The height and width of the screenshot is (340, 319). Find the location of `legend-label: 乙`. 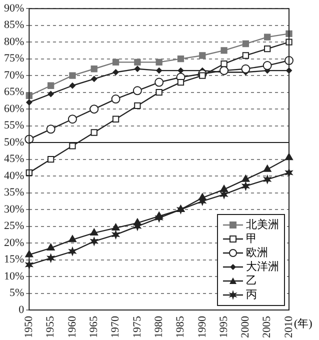

legend-label: 乙 is located at coordinates (251, 281).